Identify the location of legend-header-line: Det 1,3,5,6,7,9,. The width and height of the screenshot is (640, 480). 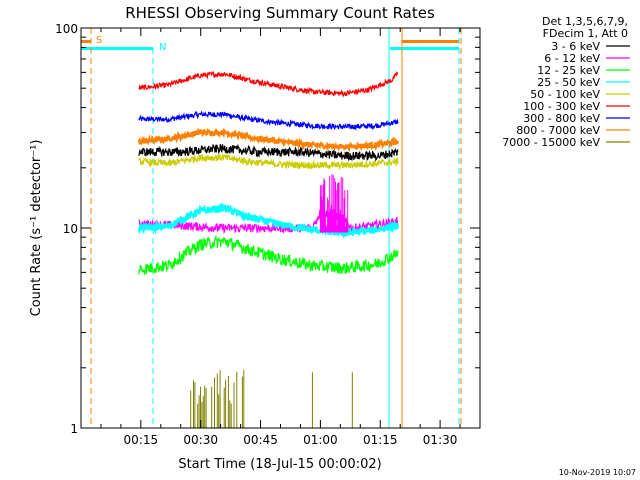
(585, 21).